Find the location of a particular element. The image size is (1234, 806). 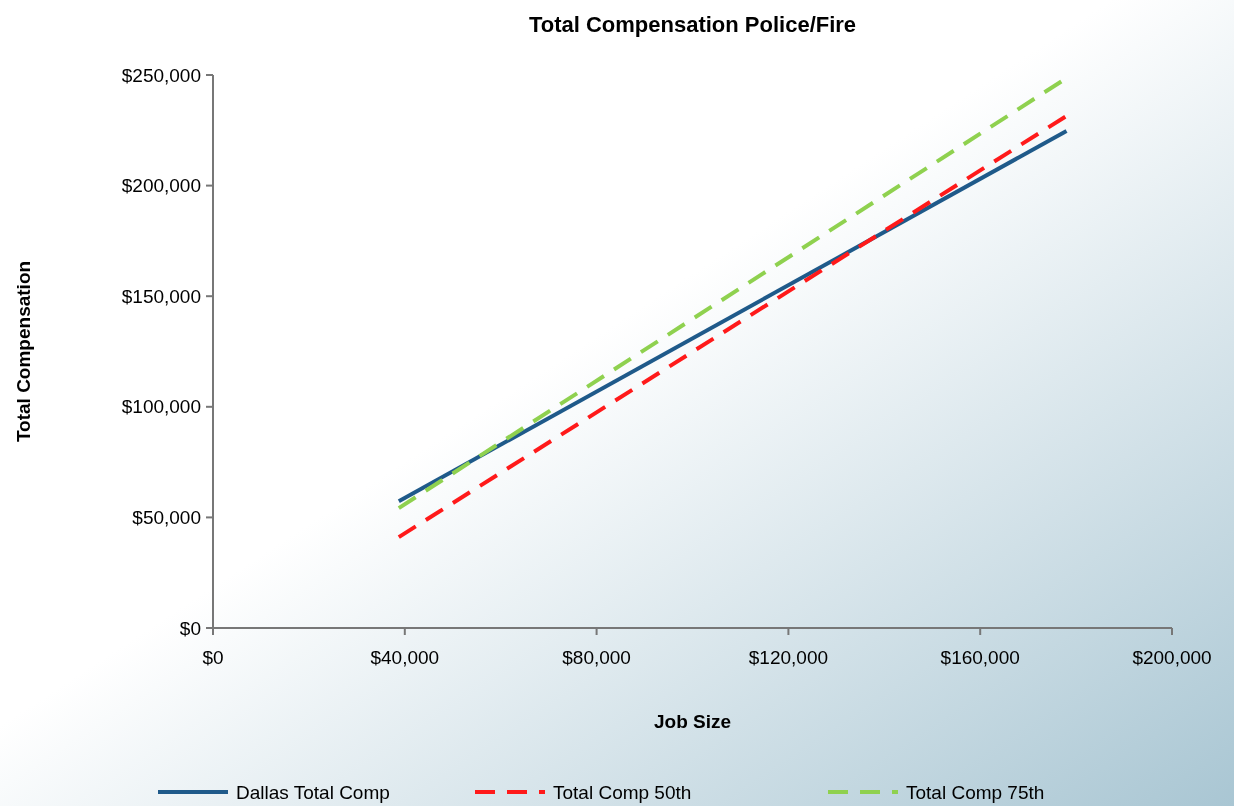

chart-title: Total Compensation Police/Fire is located at coordinates (692, 24).